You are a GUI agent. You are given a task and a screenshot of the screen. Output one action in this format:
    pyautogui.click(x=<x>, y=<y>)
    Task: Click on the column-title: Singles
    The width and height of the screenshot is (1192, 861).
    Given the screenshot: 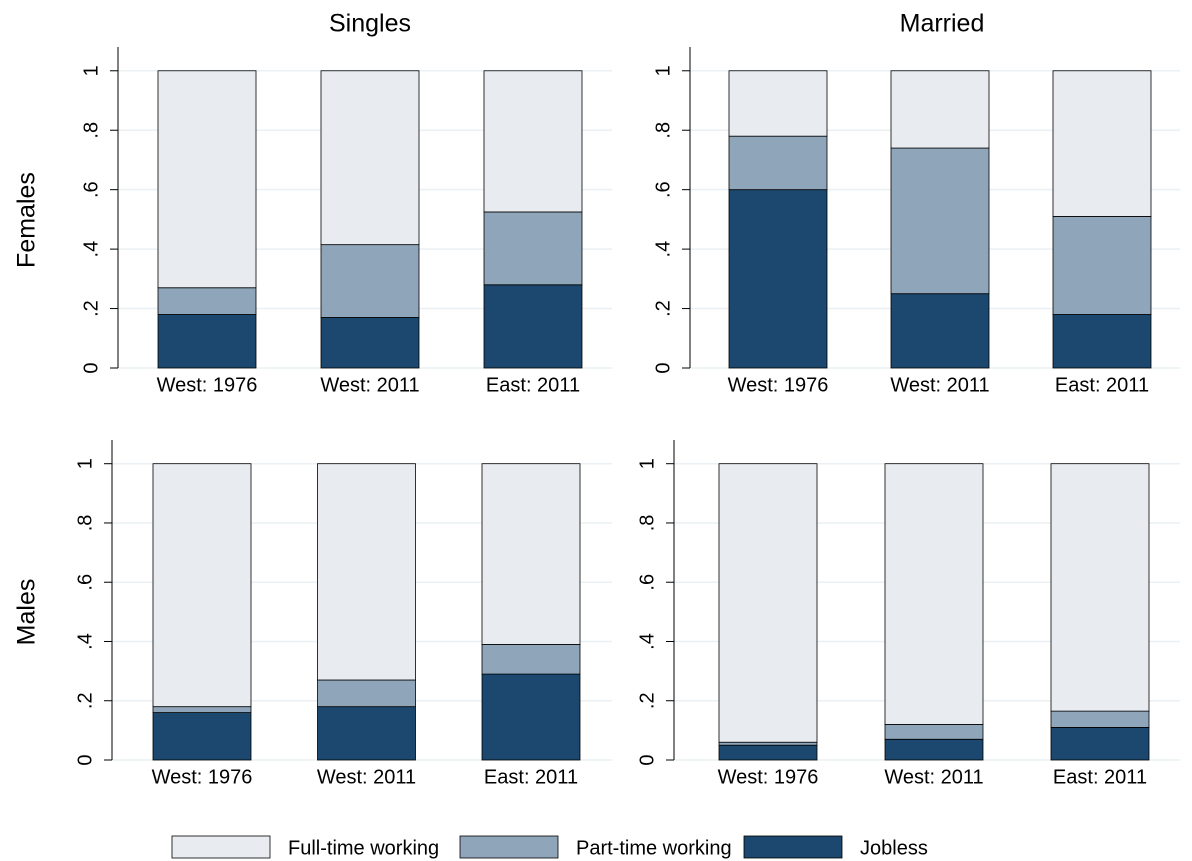 What is the action you would take?
    pyautogui.click(x=370, y=24)
    